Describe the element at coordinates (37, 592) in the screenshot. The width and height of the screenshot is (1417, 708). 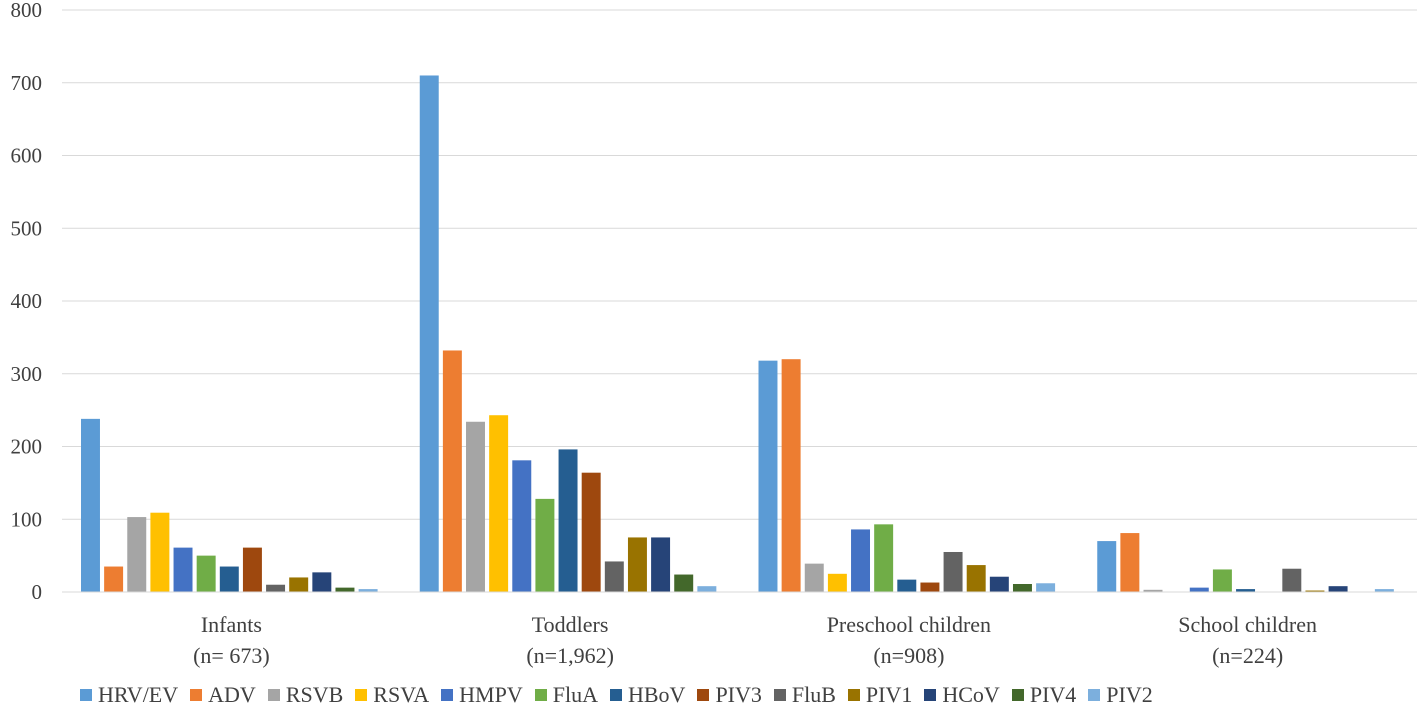
I see `y-tick-label: 0` at that location.